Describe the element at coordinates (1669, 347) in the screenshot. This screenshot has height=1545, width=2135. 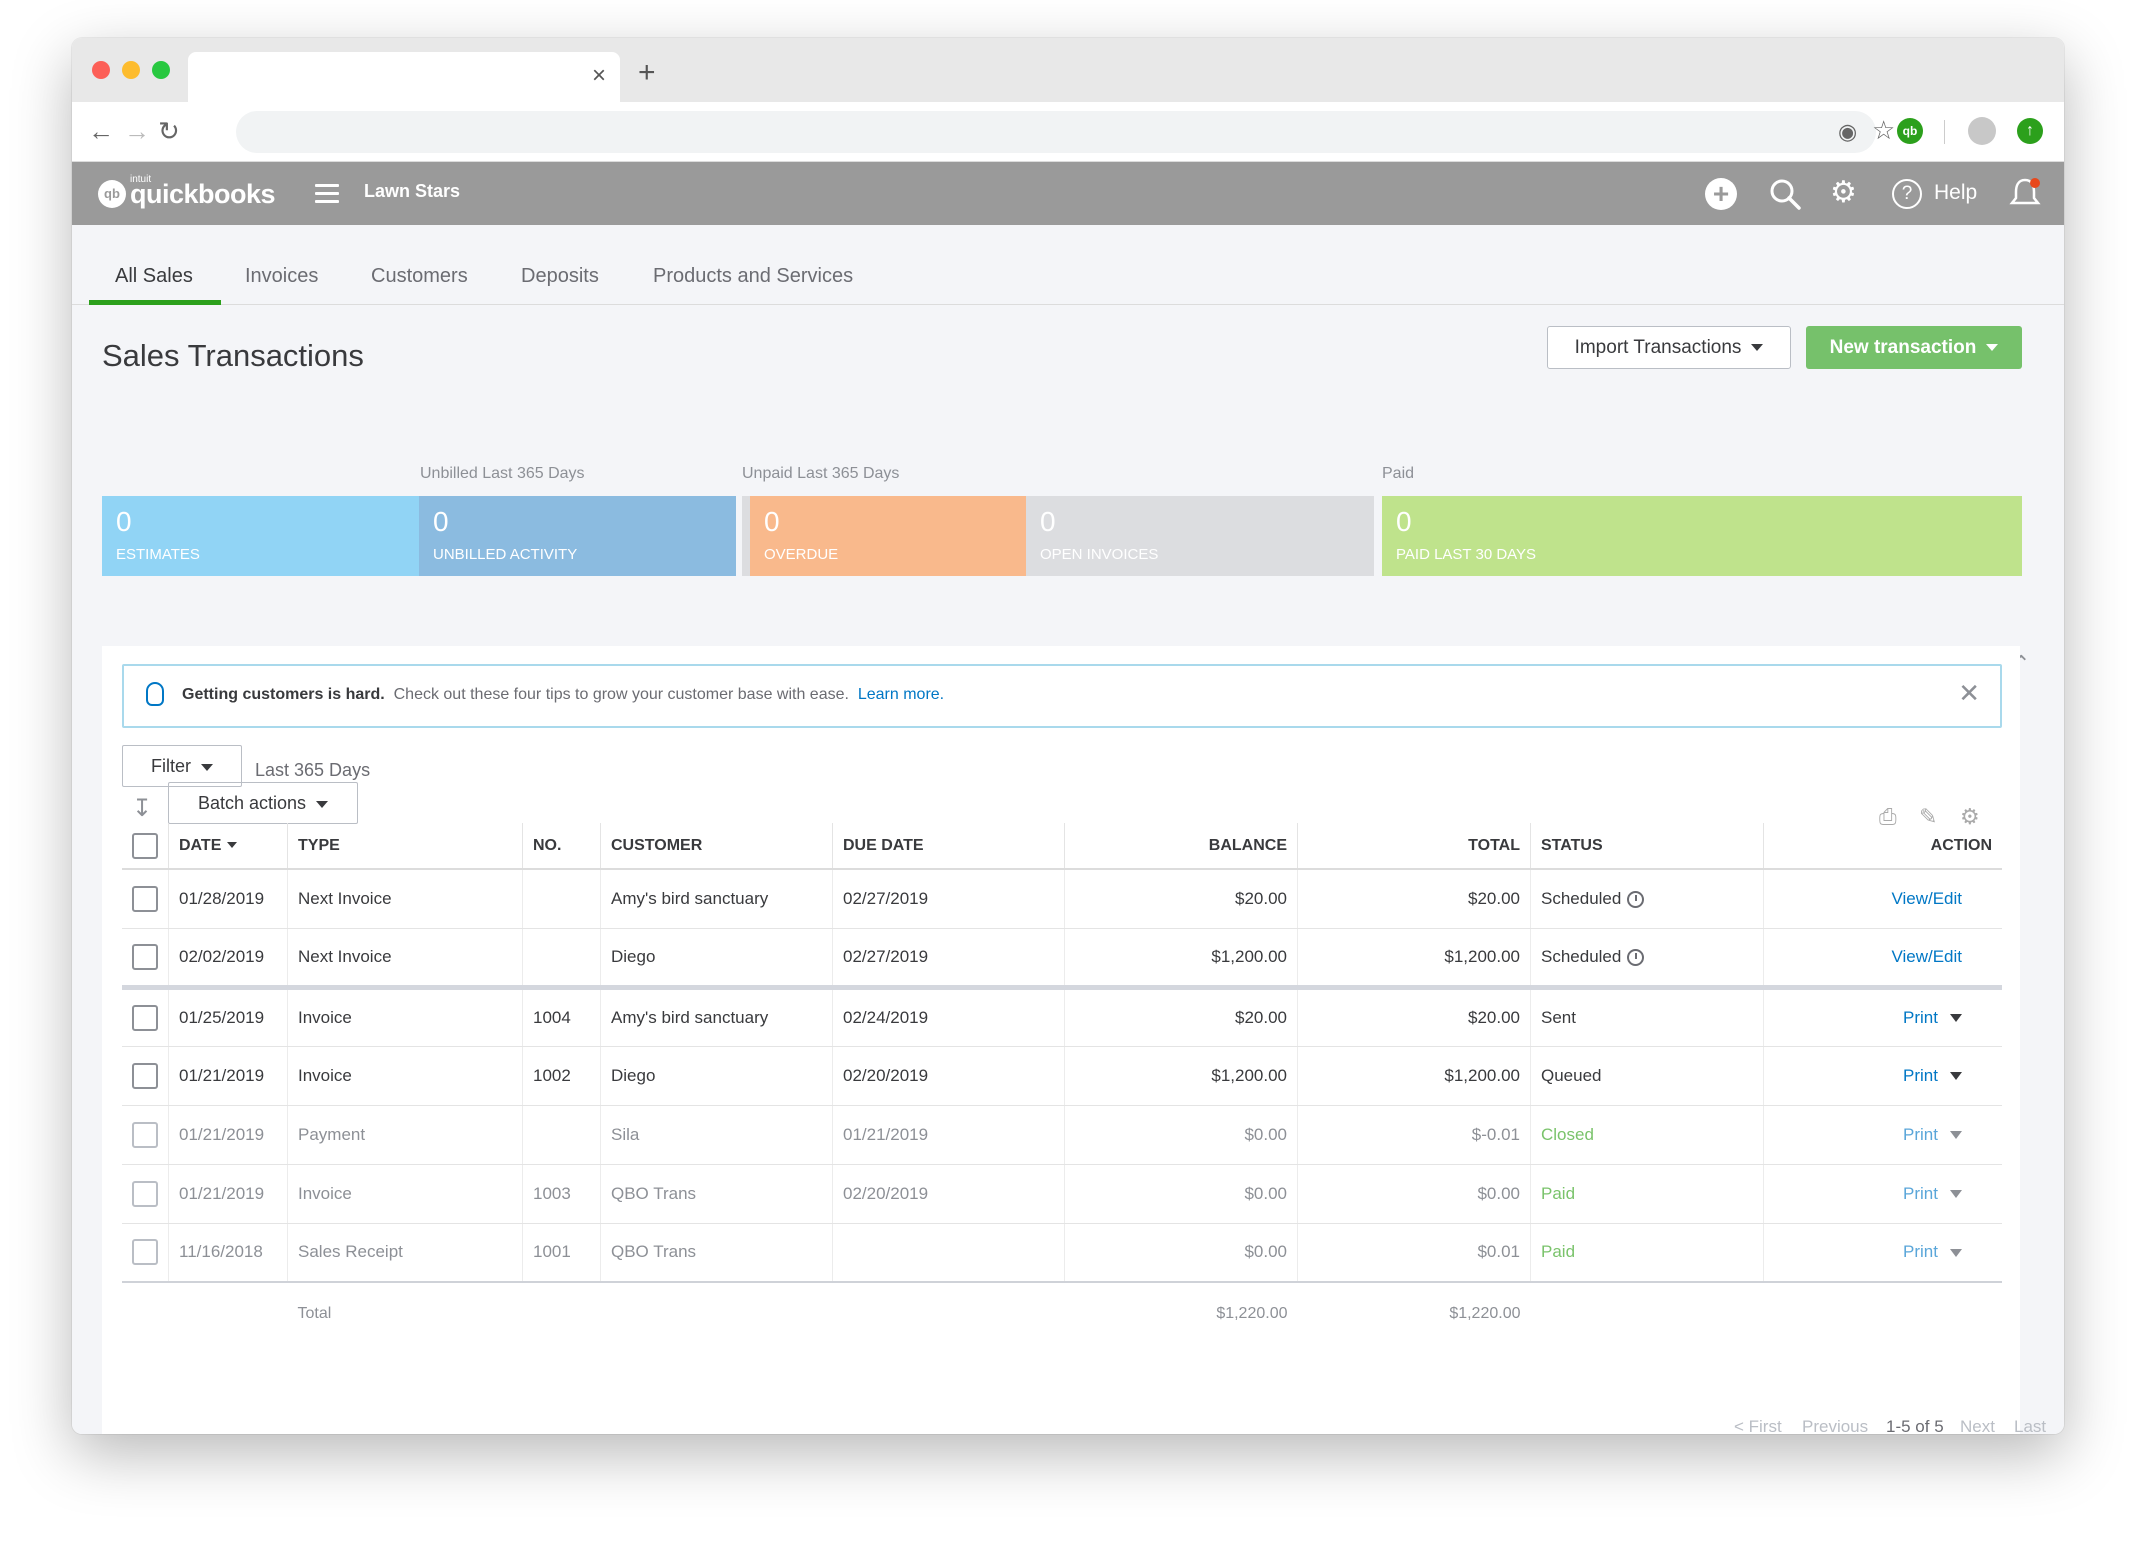
I see `import-transactions-button: Import Transactions` at that location.